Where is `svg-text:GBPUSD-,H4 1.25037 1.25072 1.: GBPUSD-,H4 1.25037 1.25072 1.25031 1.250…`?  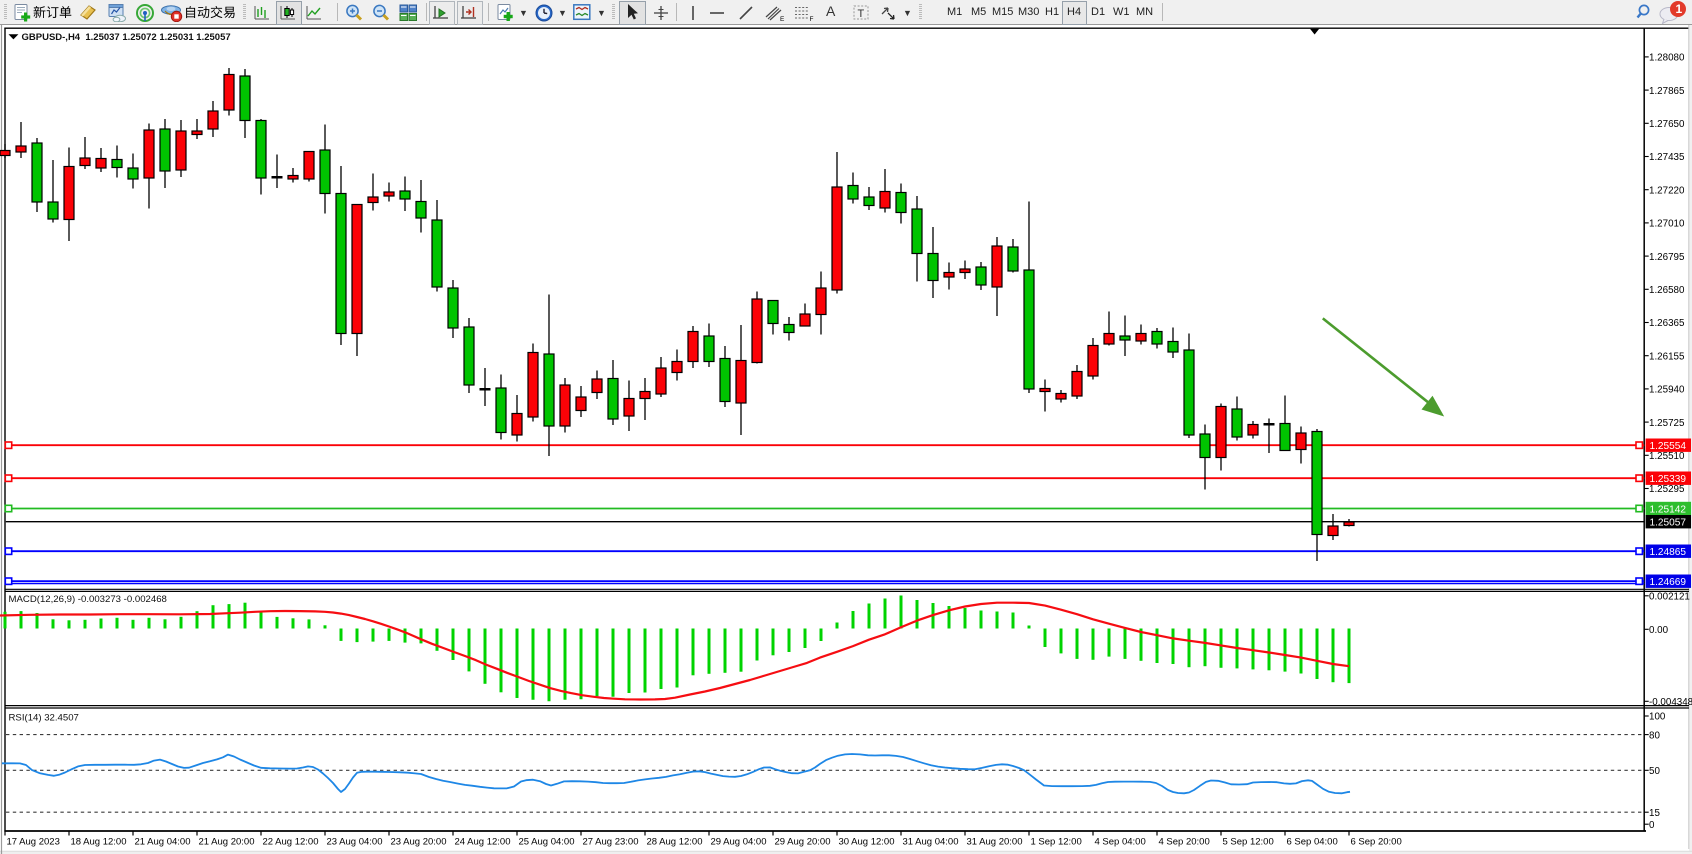 svg-text:GBPUSD-,H4 1.25037 1.25072 1.: GBPUSD-,H4 1.25037 1.25072 1.25031 1.250… is located at coordinates (126, 37).